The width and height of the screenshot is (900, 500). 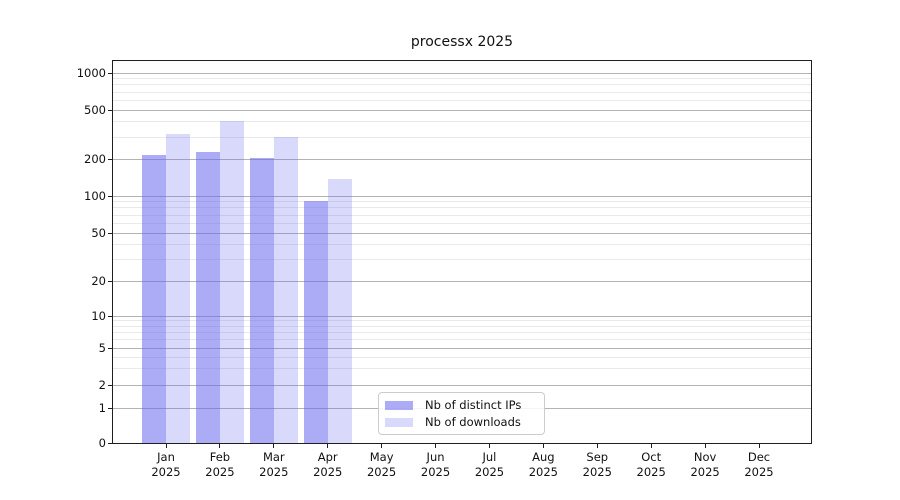 I want to click on y-tick-label-500: 500, so click(x=95, y=110).